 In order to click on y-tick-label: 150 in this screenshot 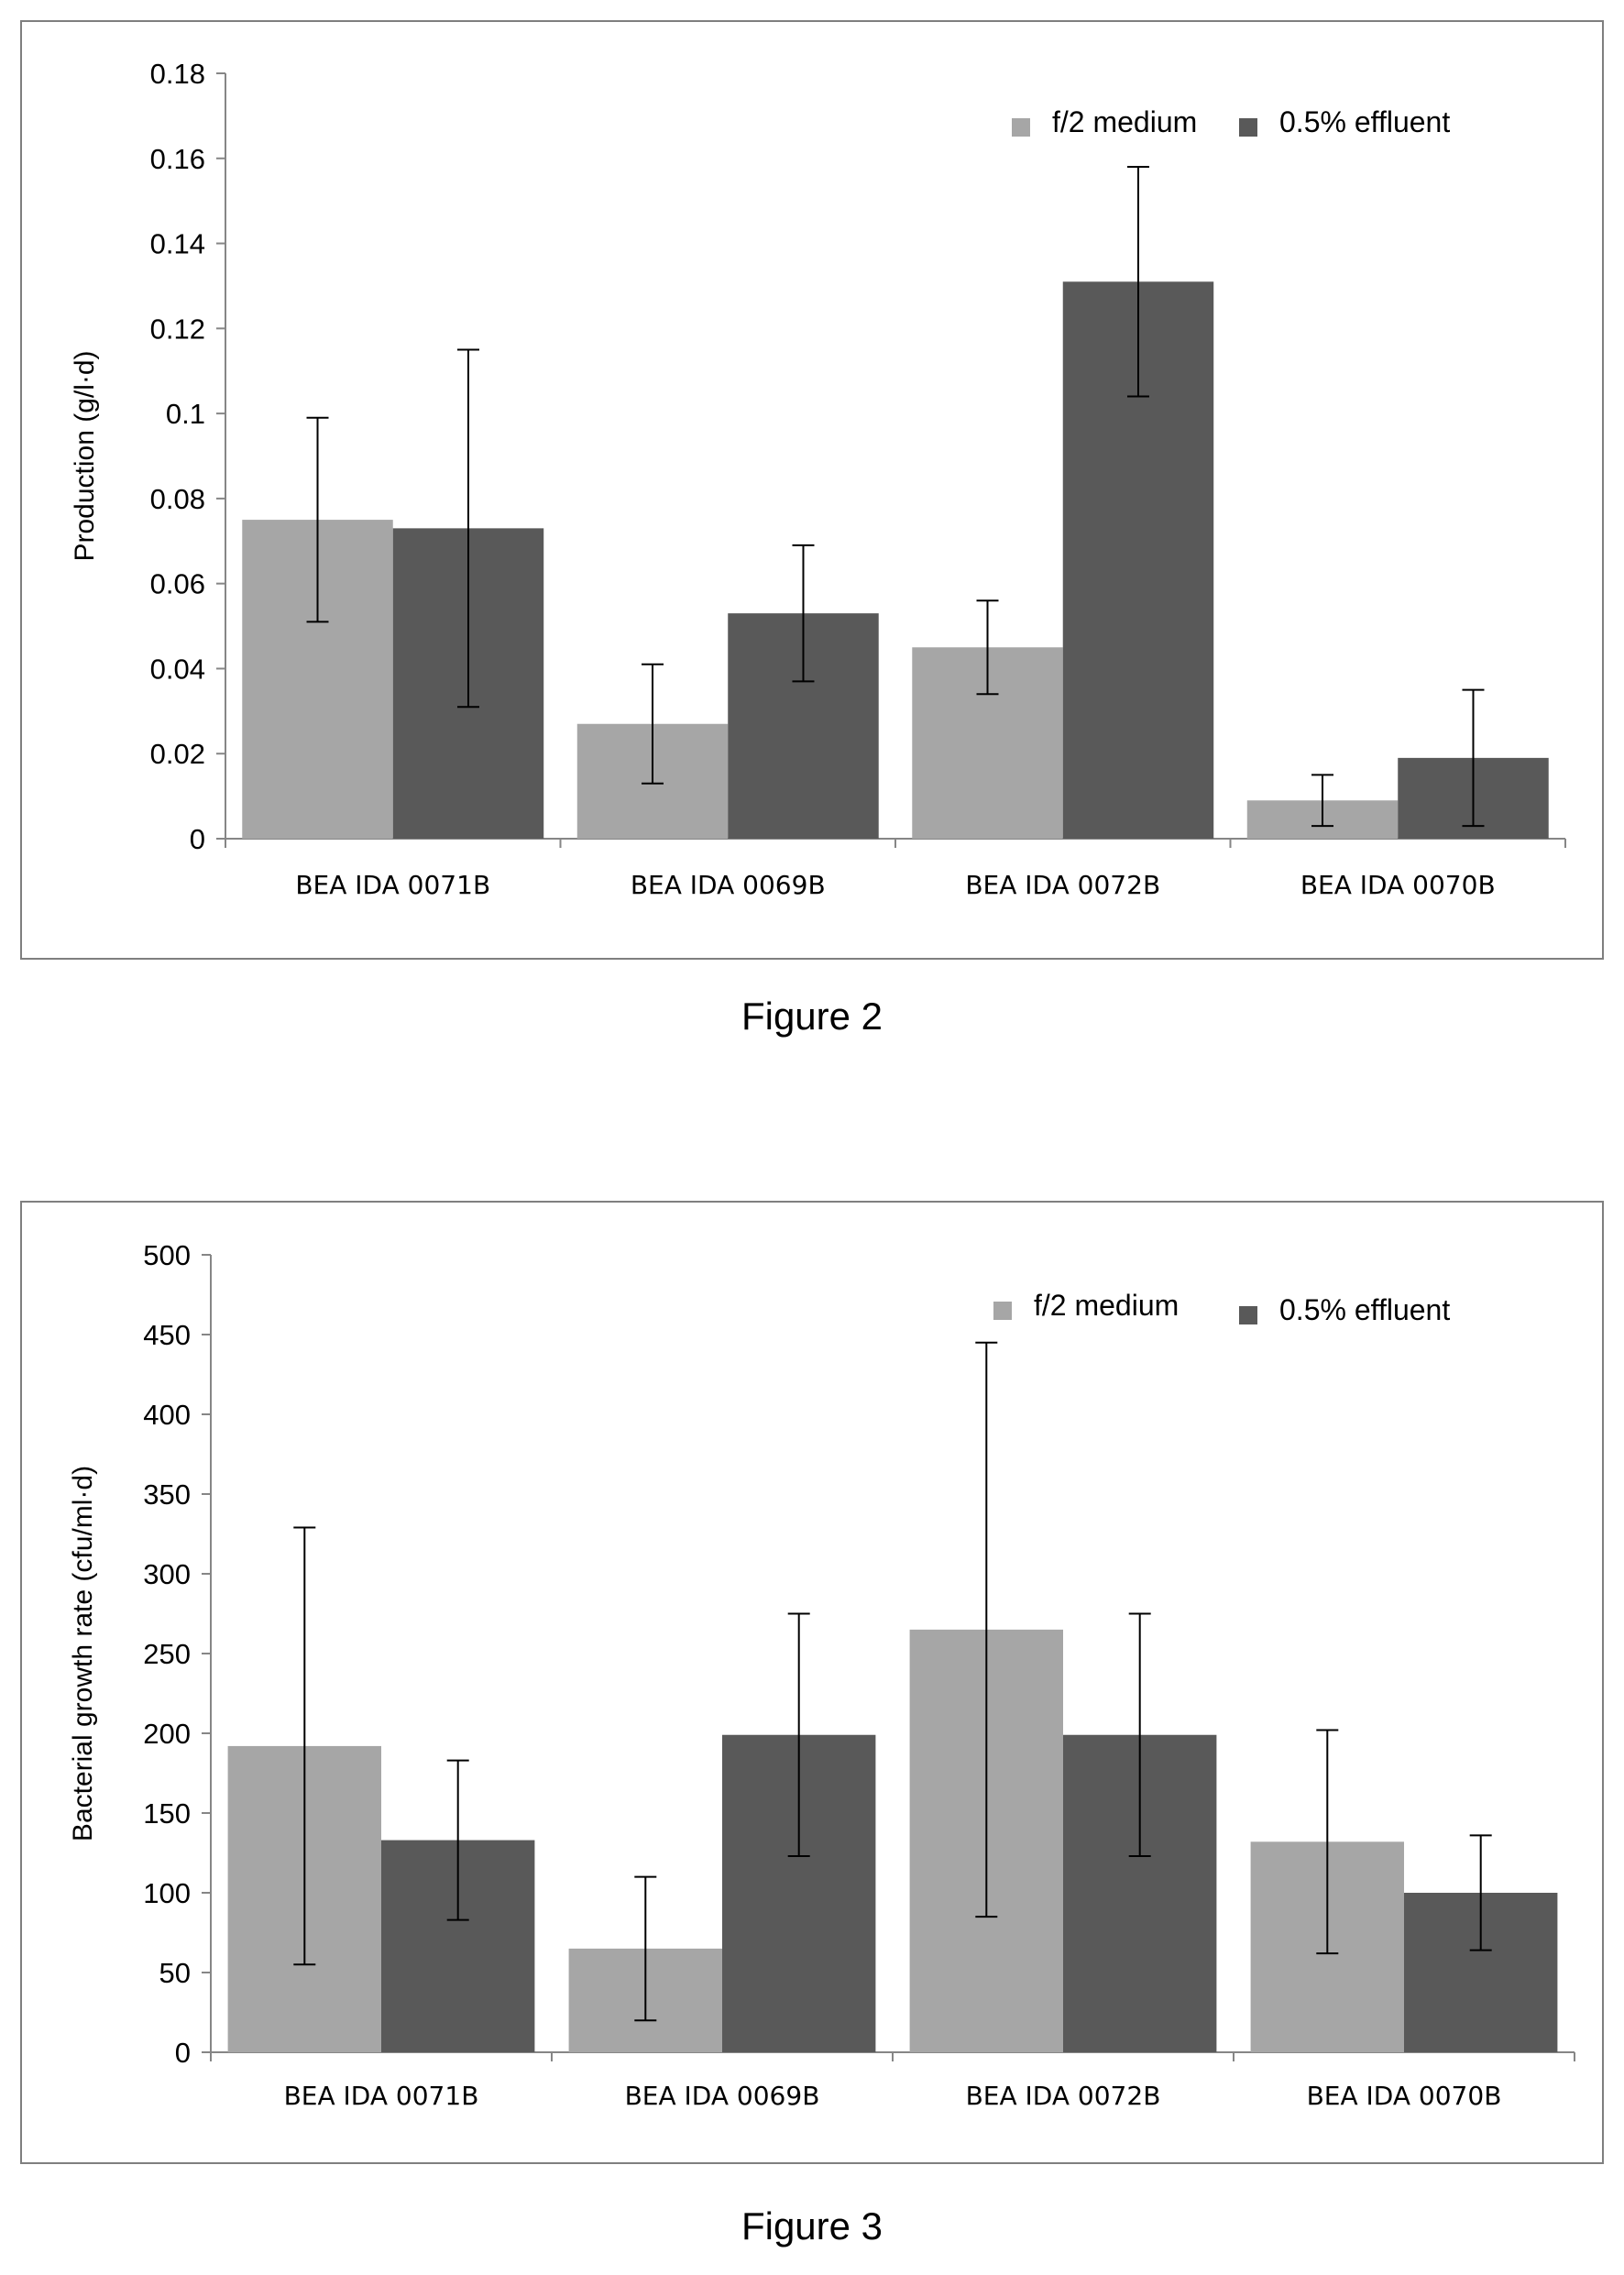, I will do `click(167, 1813)`.